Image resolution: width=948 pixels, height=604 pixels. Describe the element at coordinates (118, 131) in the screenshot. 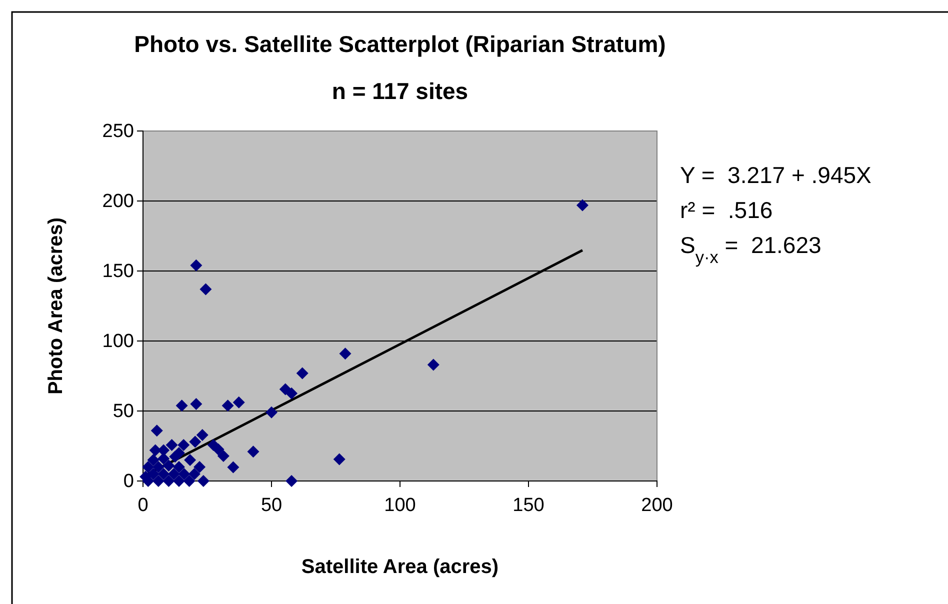

I see `y-tick-label: 250` at that location.